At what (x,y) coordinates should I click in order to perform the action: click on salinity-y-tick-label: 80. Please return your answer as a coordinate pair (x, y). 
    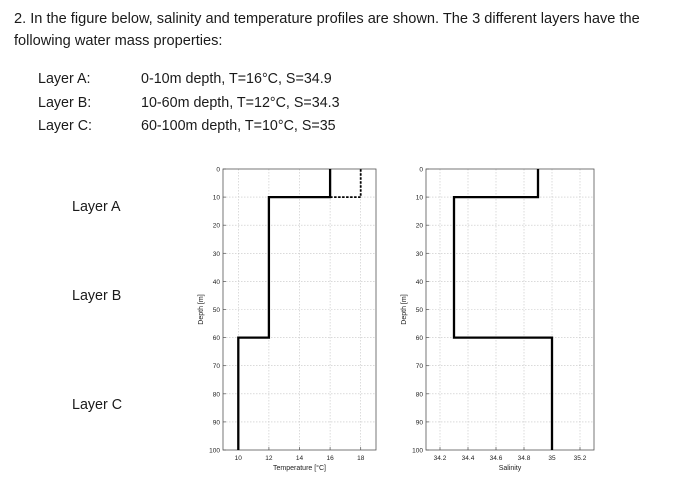
    Looking at the image, I should click on (420, 394).